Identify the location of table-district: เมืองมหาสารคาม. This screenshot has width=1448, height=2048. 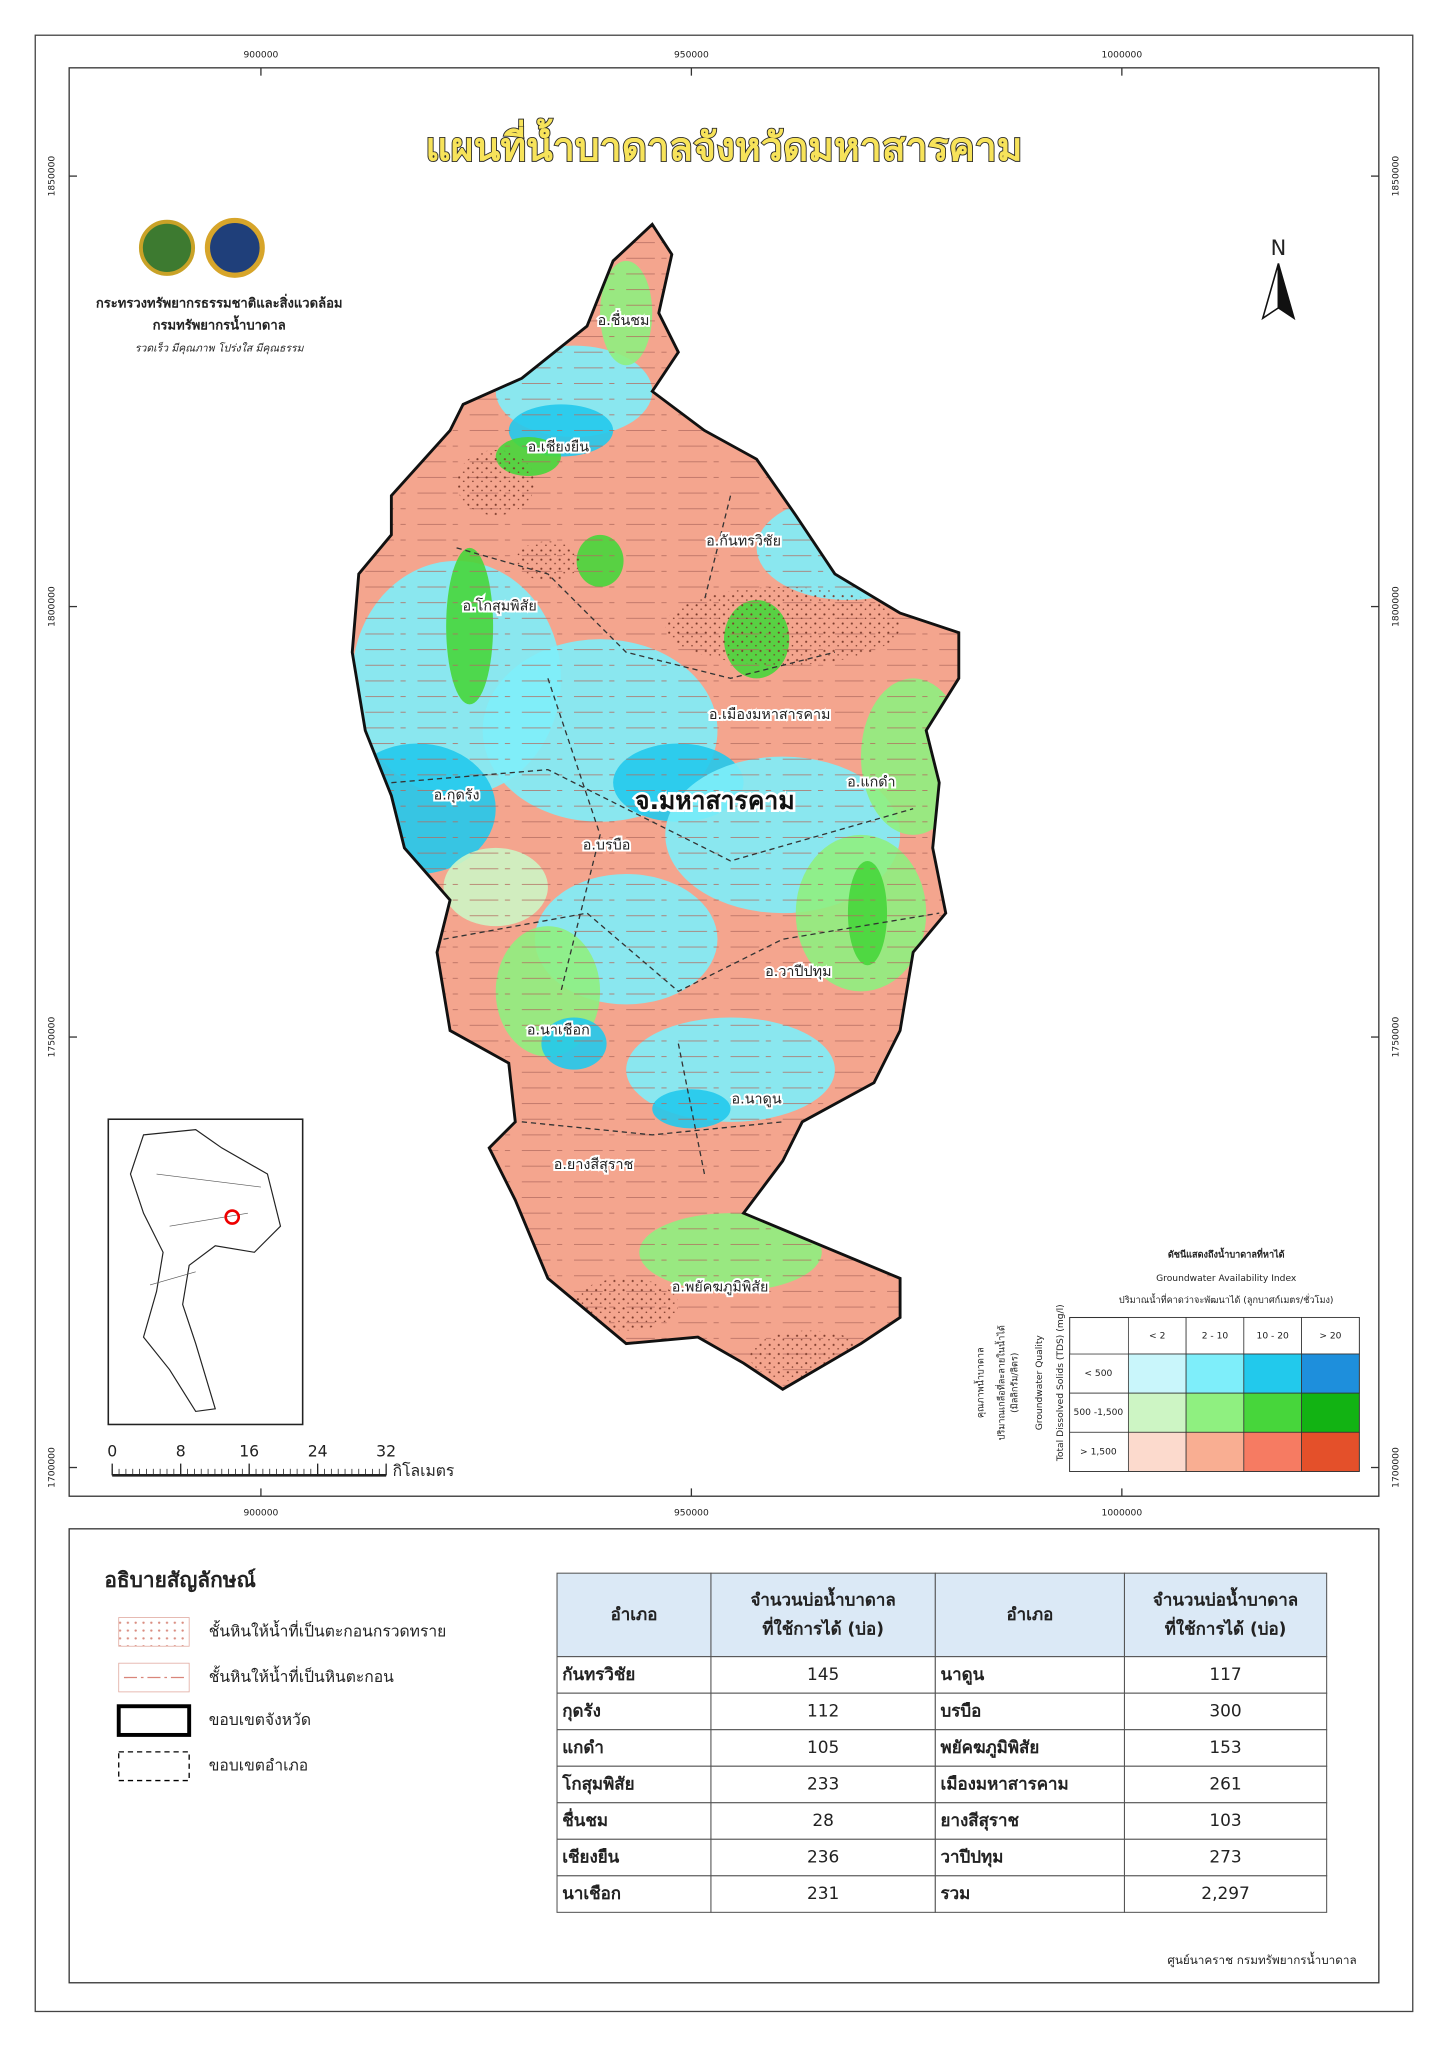
(1005, 1783).